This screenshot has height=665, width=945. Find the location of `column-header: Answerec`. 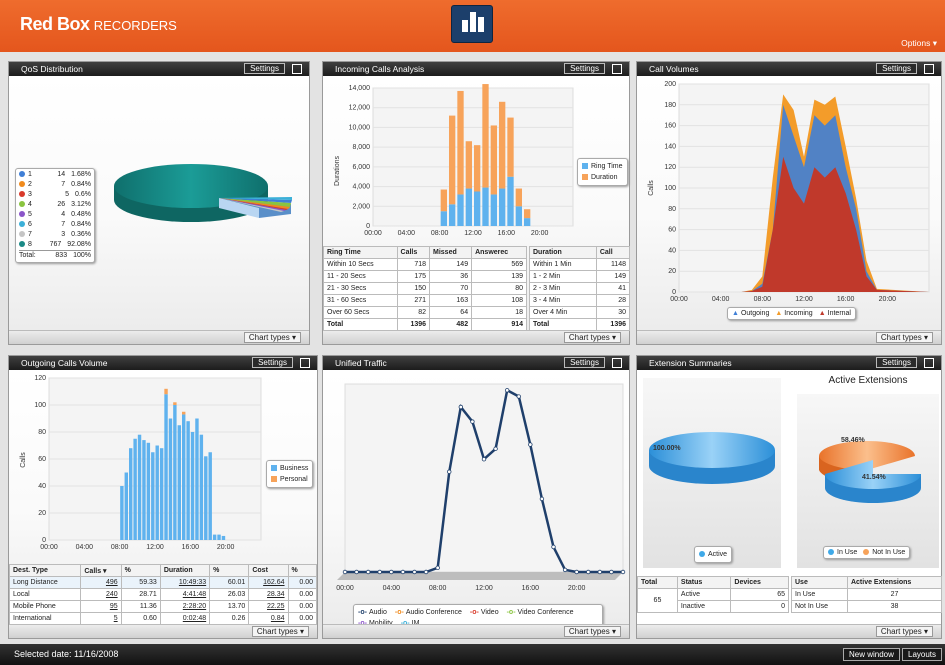

column-header: Answerec is located at coordinates (499, 252).